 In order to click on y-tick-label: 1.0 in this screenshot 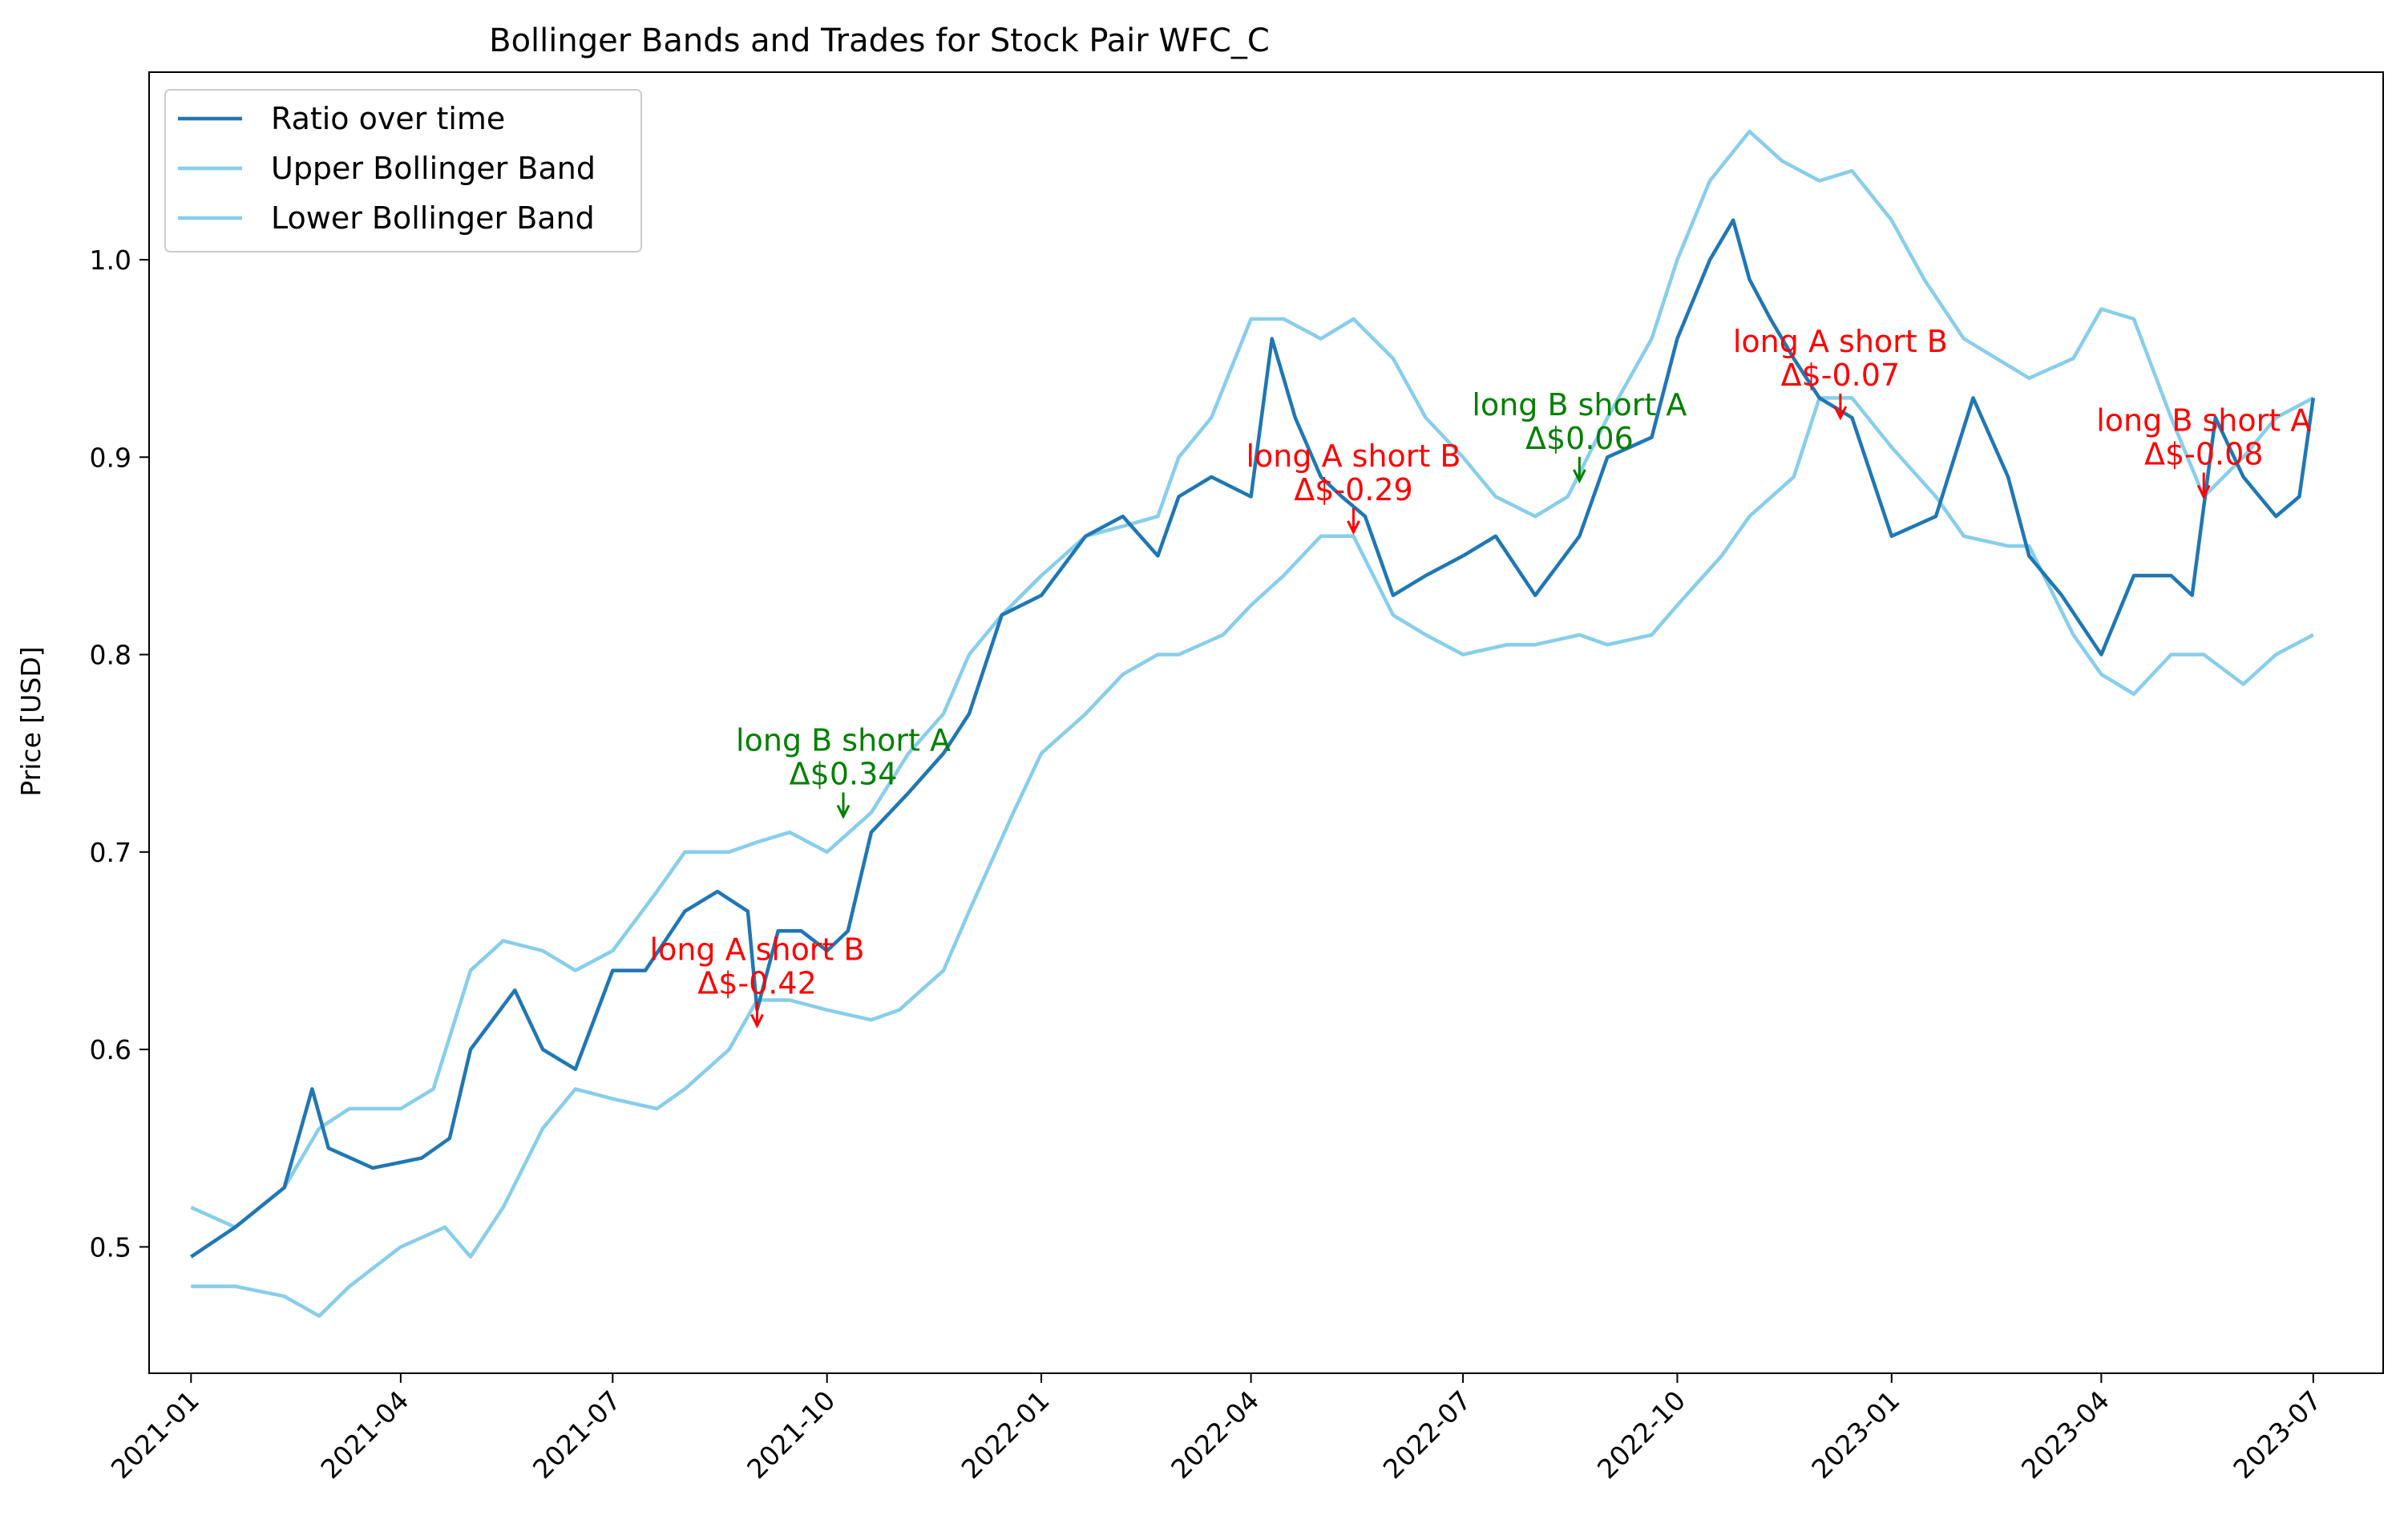, I will do `click(110, 261)`.